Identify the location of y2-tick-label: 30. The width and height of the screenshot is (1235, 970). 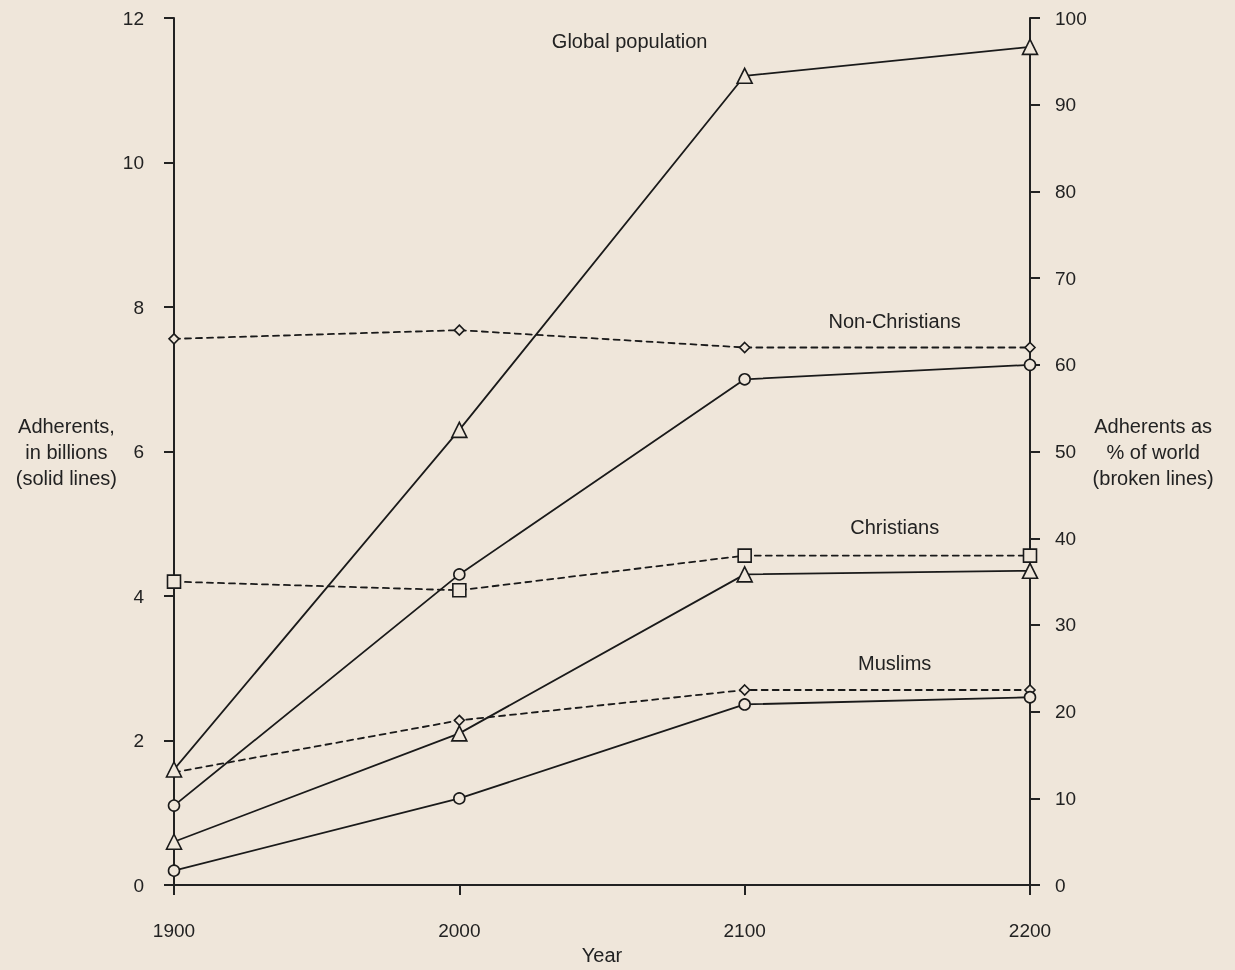
(1066, 625).